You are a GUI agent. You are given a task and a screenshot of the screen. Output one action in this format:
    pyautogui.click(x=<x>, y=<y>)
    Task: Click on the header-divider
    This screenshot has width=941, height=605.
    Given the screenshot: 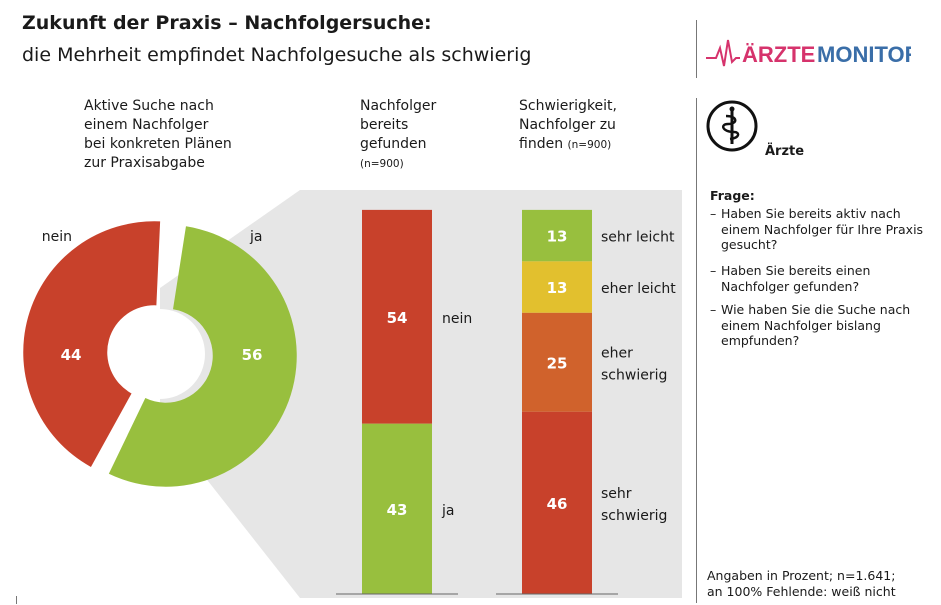 What is the action you would take?
    pyautogui.click(x=696, y=49)
    